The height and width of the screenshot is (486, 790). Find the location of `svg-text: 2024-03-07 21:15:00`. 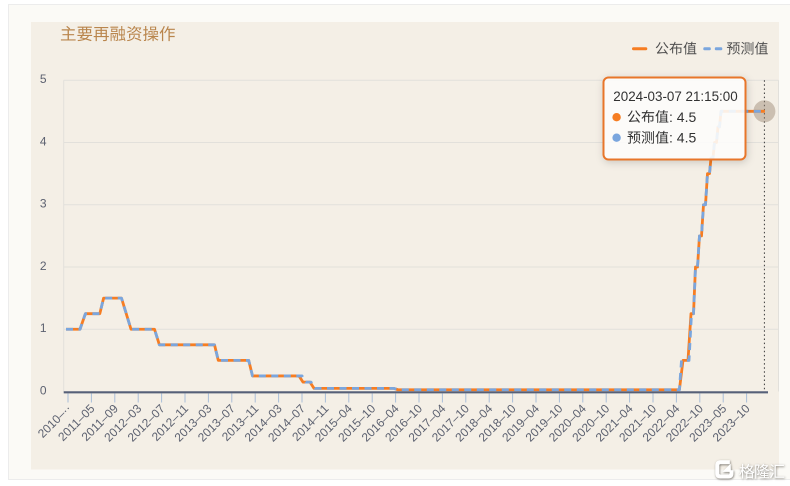

svg-text: 2024-03-07 21:15:00 is located at coordinates (675, 96).